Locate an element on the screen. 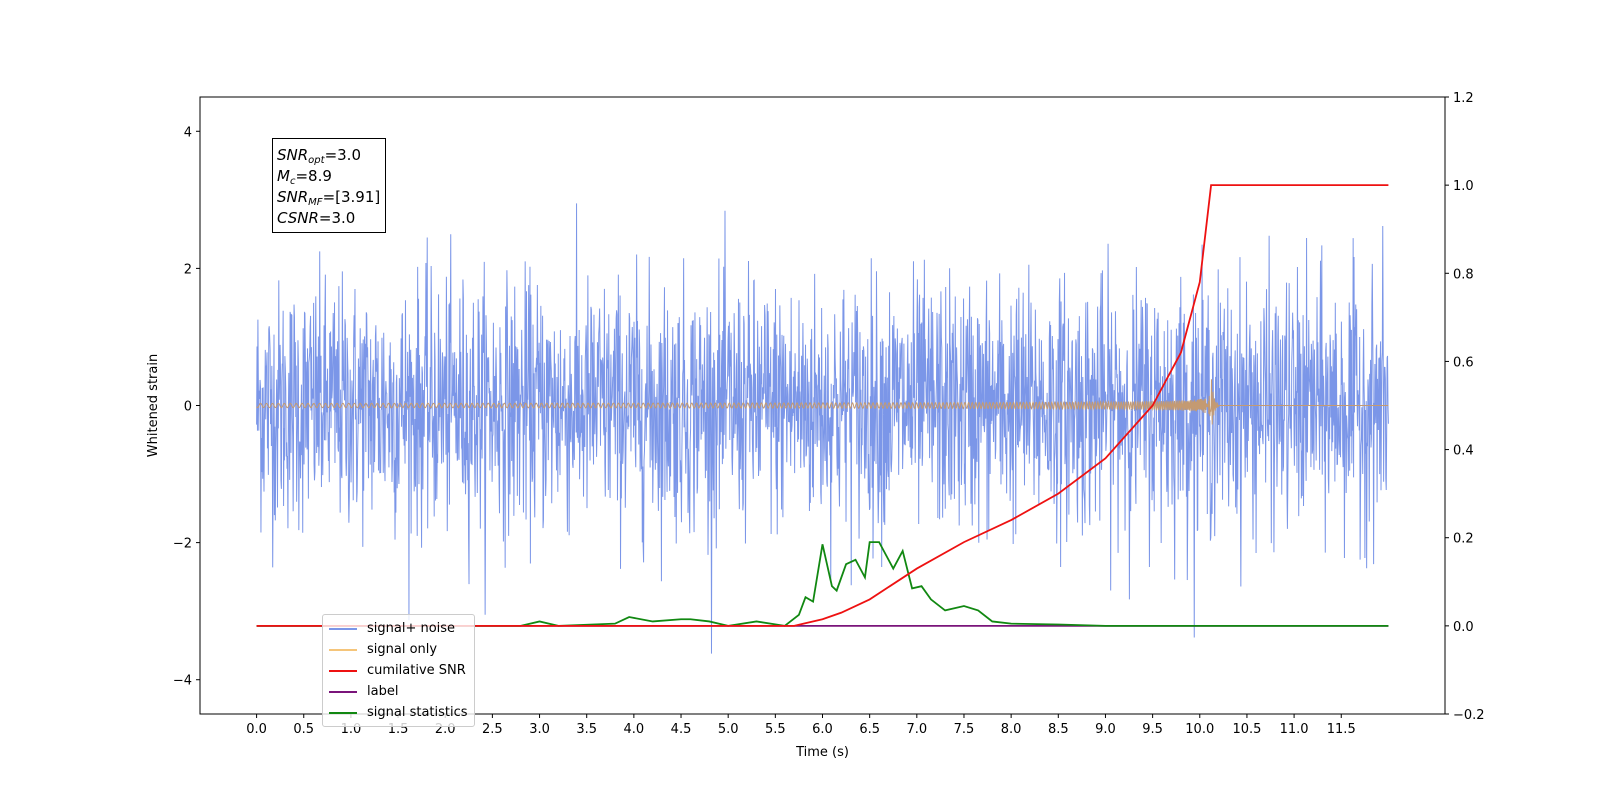 This screenshot has width=1600, height=800. y-right-tick-label: 0.6 is located at coordinates (1463, 362).